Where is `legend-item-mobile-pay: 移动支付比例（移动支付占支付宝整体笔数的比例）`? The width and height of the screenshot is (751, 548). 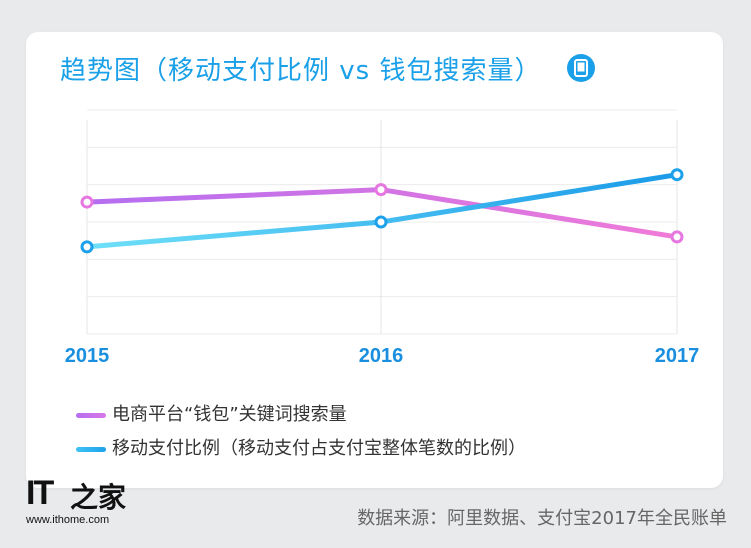
legend-item-mobile-pay: 移动支付比例（移动支付占支付宝整体笔数的比例） is located at coordinates (301, 447).